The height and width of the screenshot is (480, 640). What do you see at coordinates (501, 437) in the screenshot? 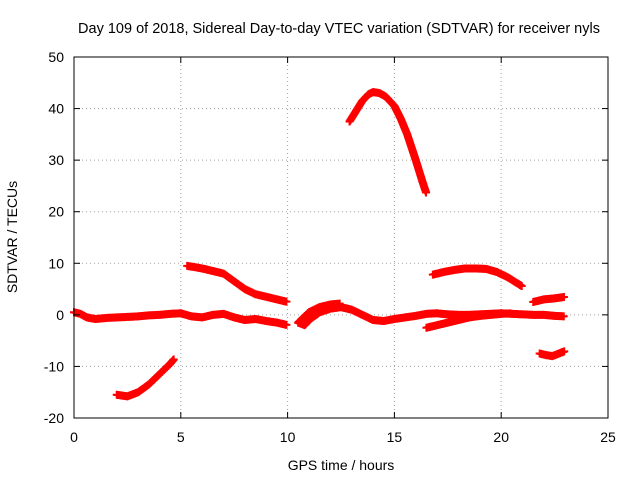
I see `x-tick-label: 20` at bounding box center [501, 437].